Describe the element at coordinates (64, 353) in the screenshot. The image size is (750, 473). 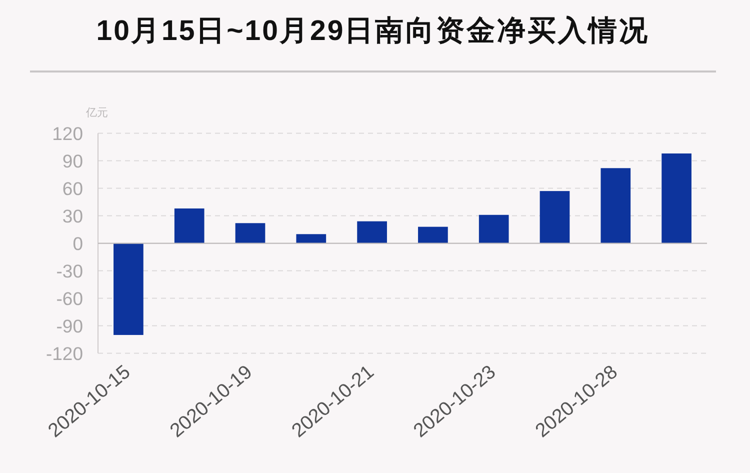
I see `y-tick-label: -120` at that location.